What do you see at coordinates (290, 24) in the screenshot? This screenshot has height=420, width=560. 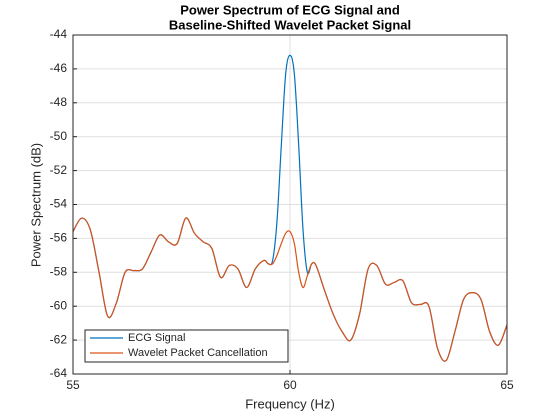 I see `chart-title: Baseline-Shifted Wavelet Packet Signal` at bounding box center [290, 24].